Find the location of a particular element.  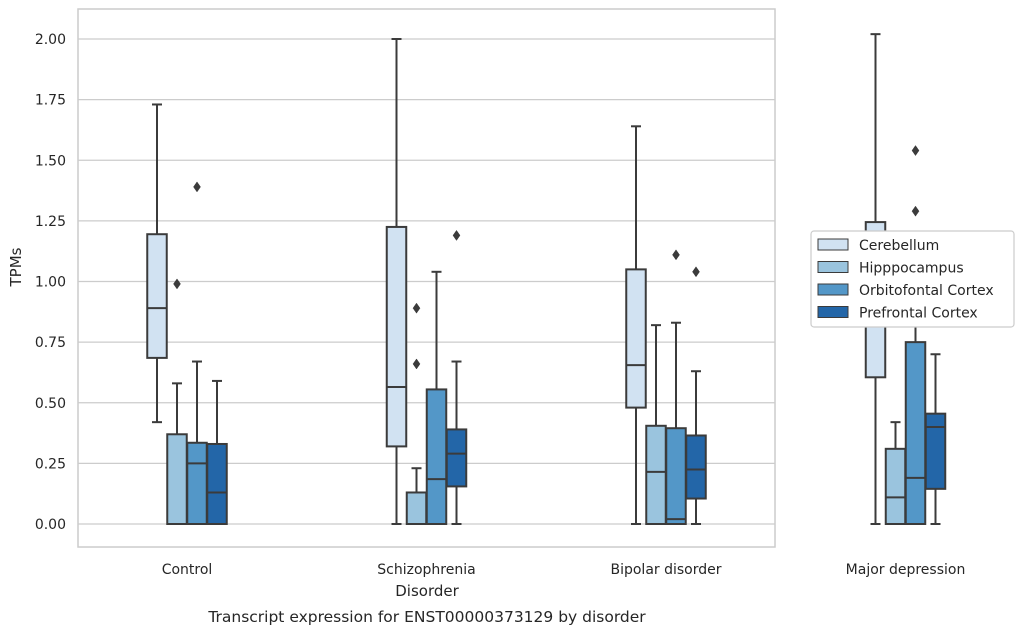

x-tick-label: Bipolar disorder is located at coordinates (665, 570).